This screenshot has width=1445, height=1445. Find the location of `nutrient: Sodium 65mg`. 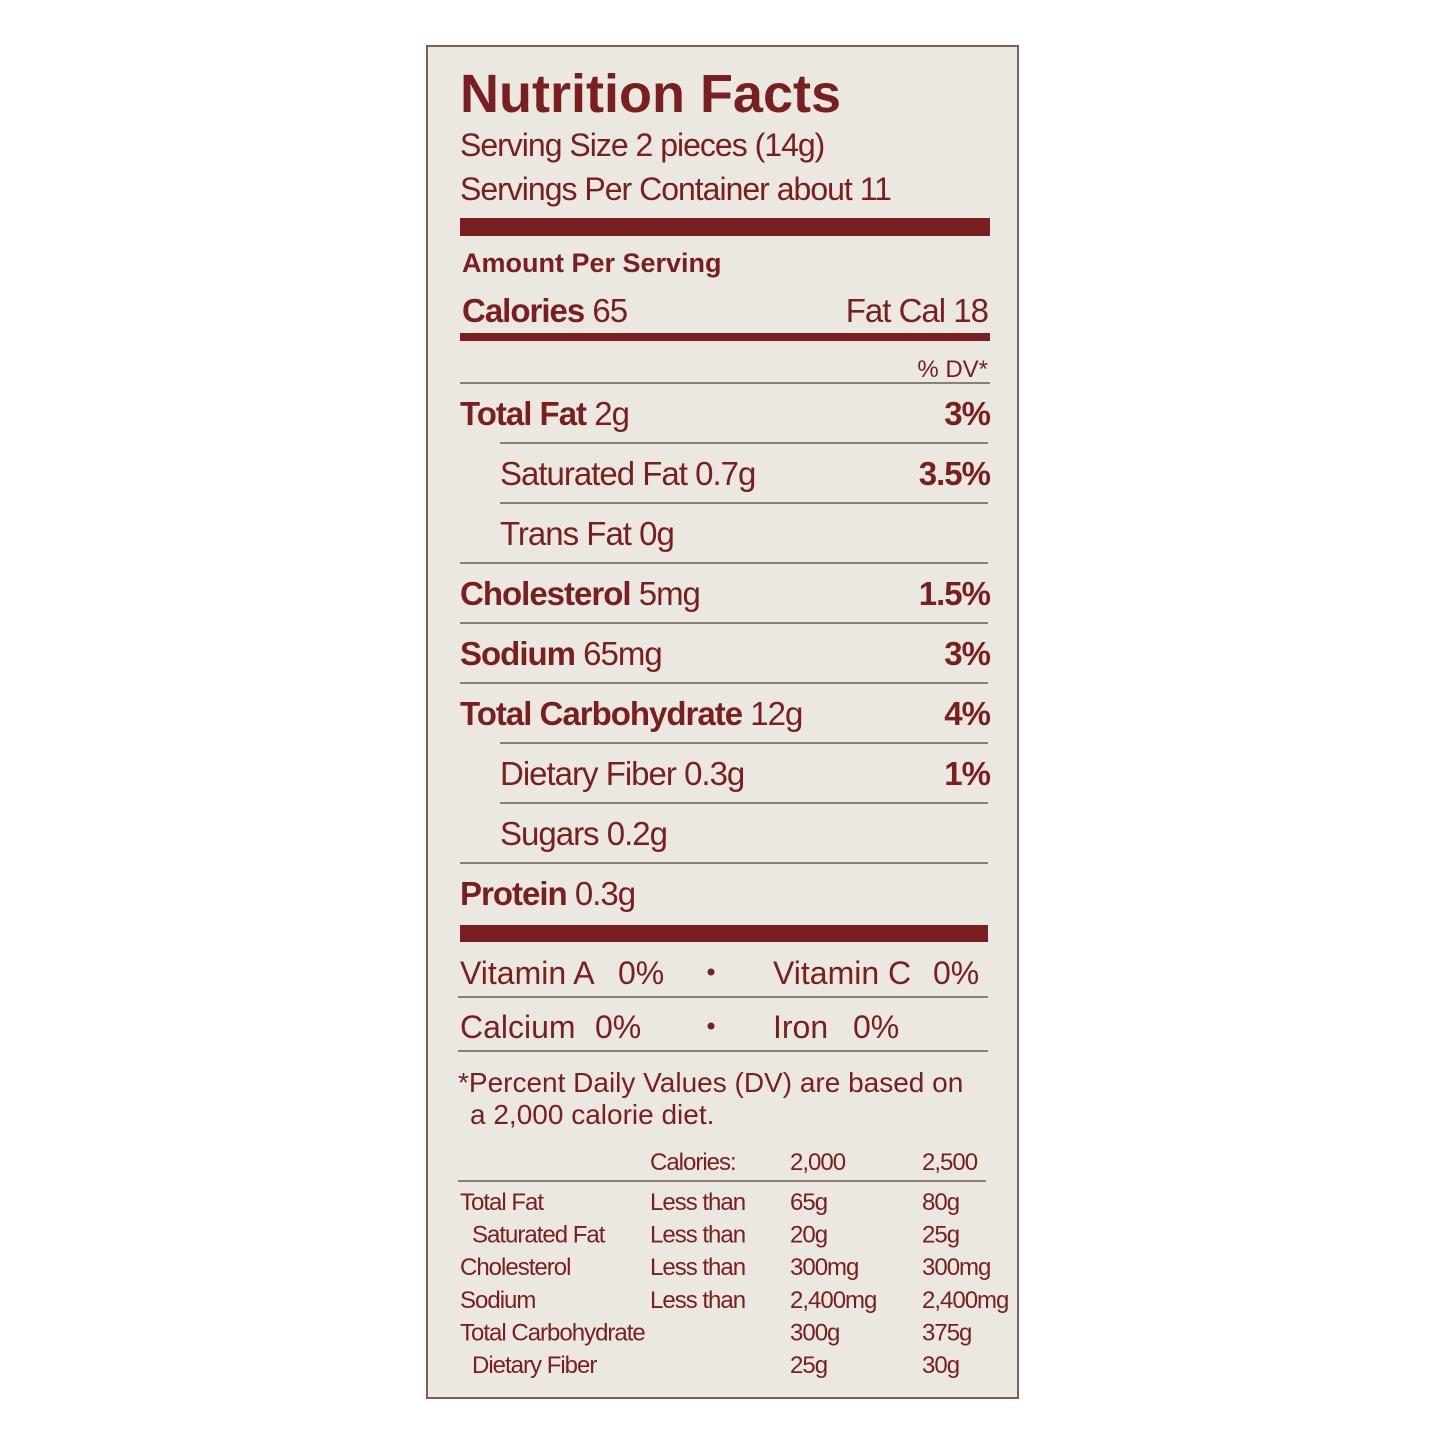

nutrient: Sodium 65mg is located at coordinates (561, 653).